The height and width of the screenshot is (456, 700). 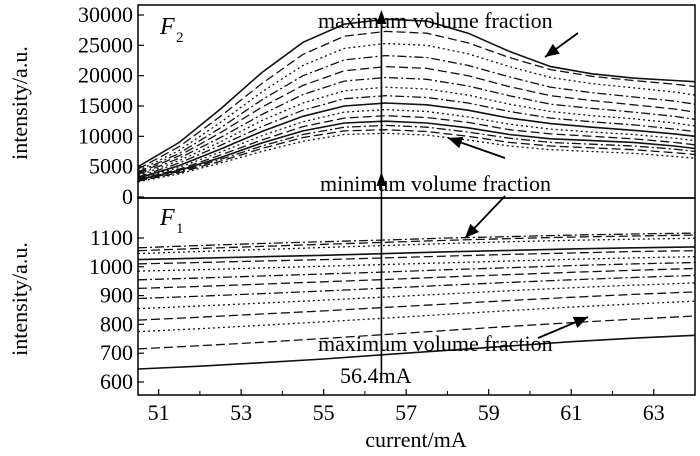 What do you see at coordinates (105, 105) in the screenshot?
I see `y-tick-label-f2: 15000` at bounding box center [105, 105].